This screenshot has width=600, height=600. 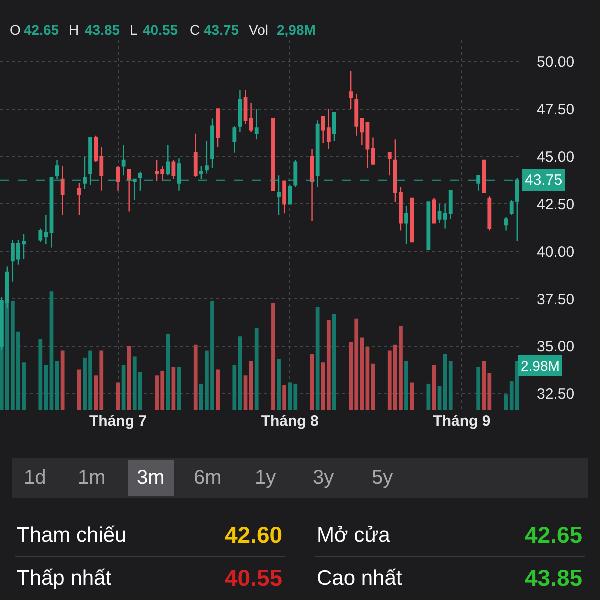 I want to click on text: 1d, so click(x=35, y=478).